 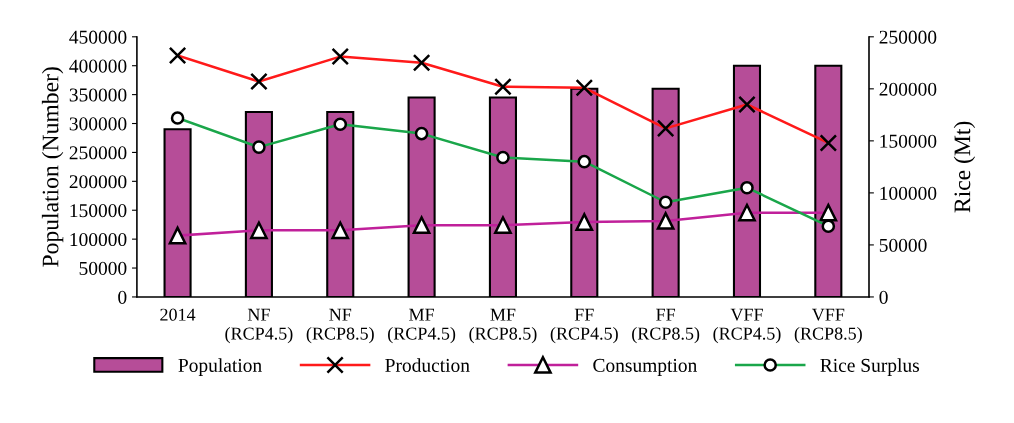 I want to click on y-tick-label: 250000, so click(x=98, y=153).